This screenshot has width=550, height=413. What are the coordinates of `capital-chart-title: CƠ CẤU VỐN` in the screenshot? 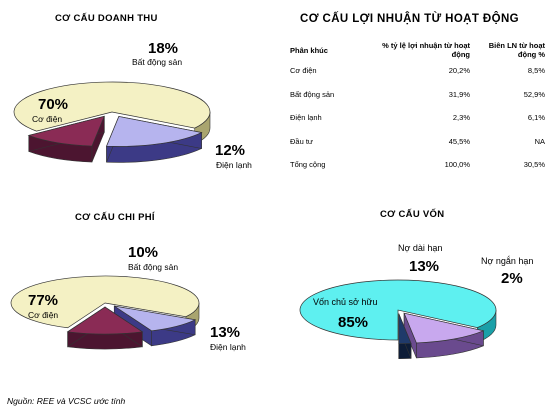 It's located at (412, 214).